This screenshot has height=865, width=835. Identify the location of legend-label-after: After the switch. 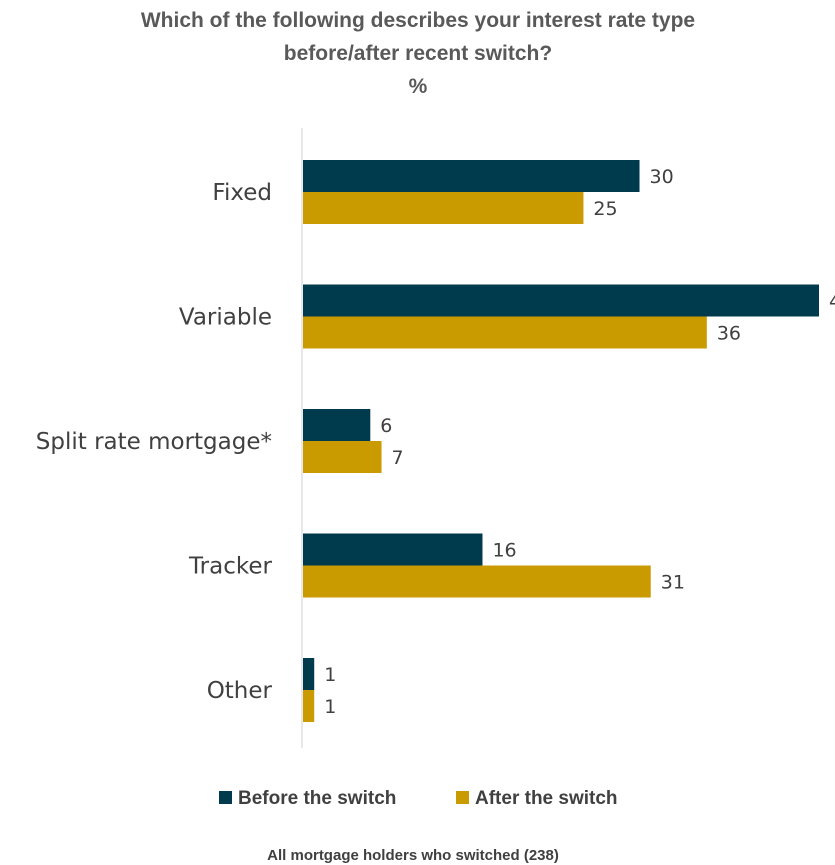
(546, 798).